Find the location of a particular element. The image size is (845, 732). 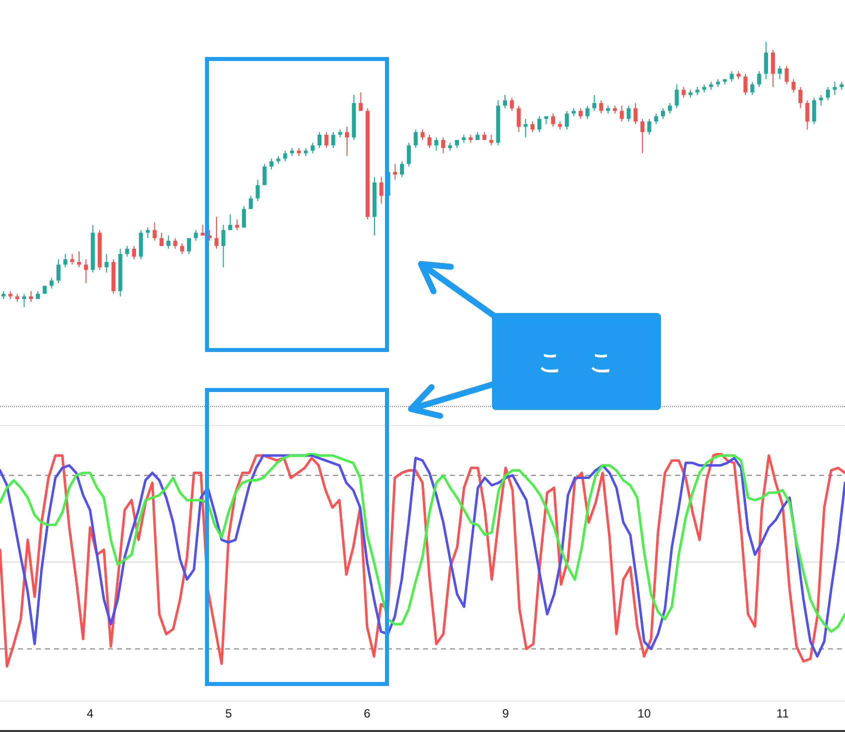

x-tick-label: 4 is located at coordinates (90, 713).